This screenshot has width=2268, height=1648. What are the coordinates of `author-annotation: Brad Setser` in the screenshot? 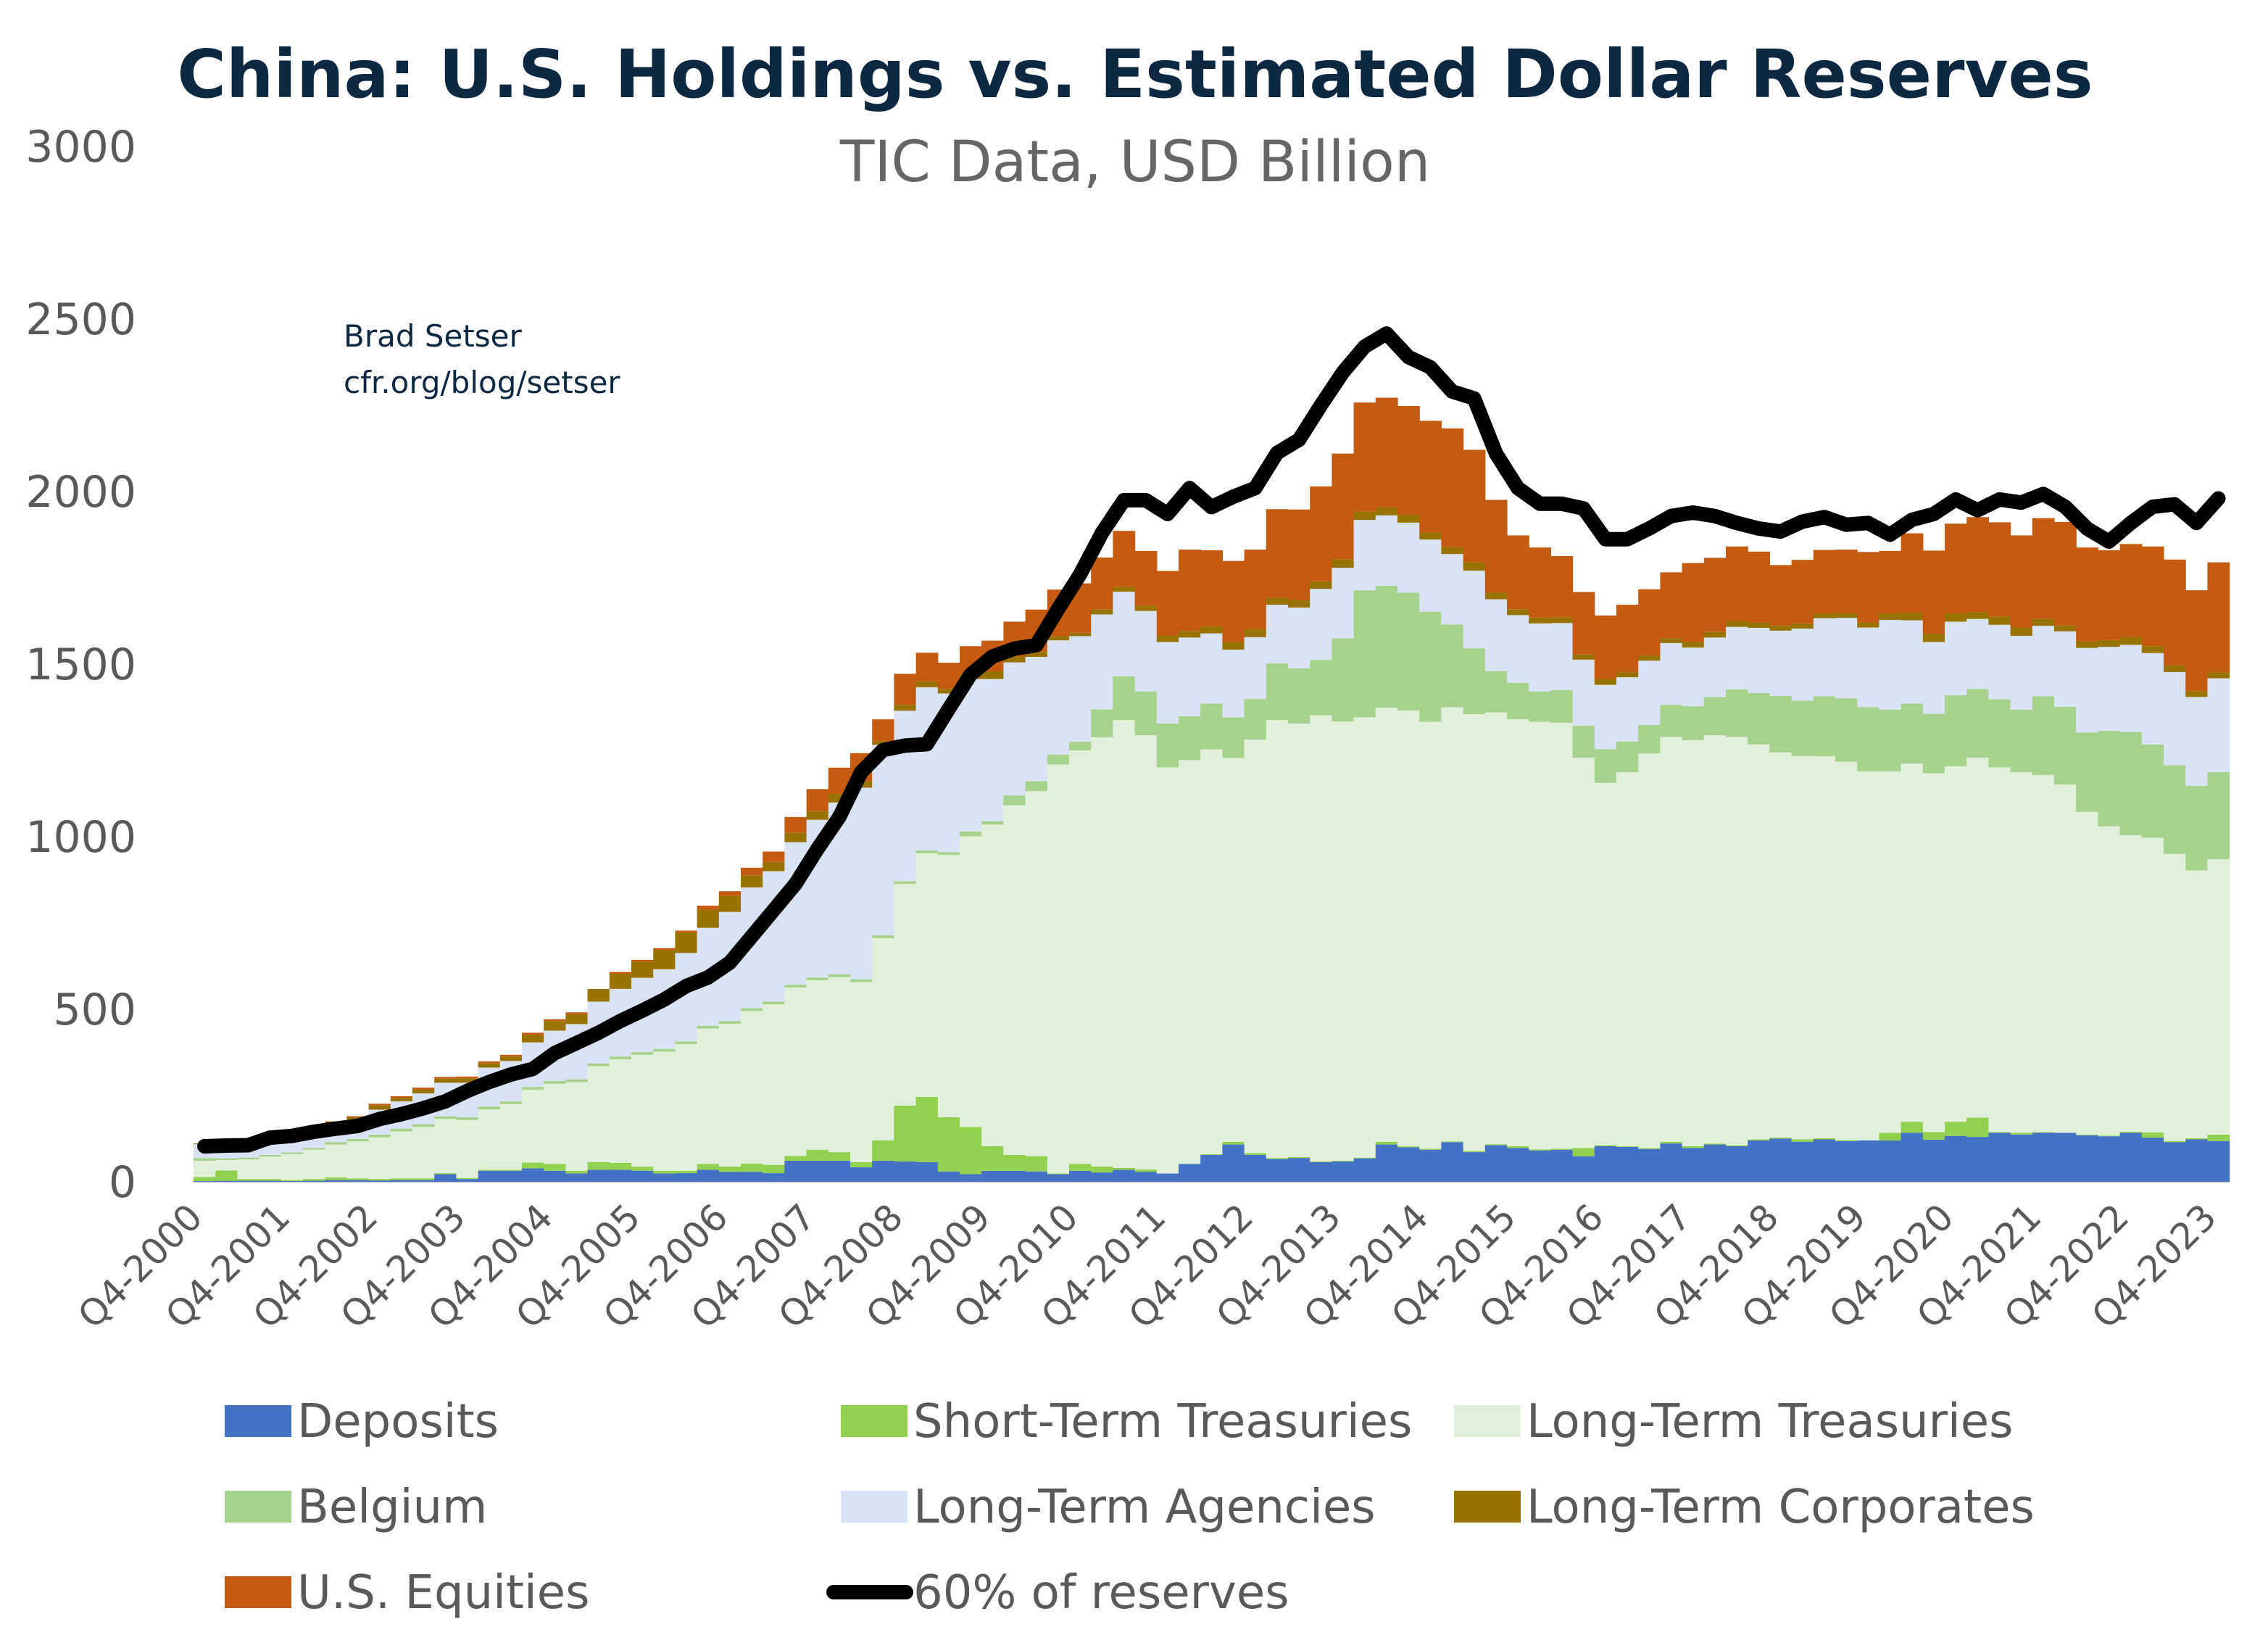 It's located at (433, 336).